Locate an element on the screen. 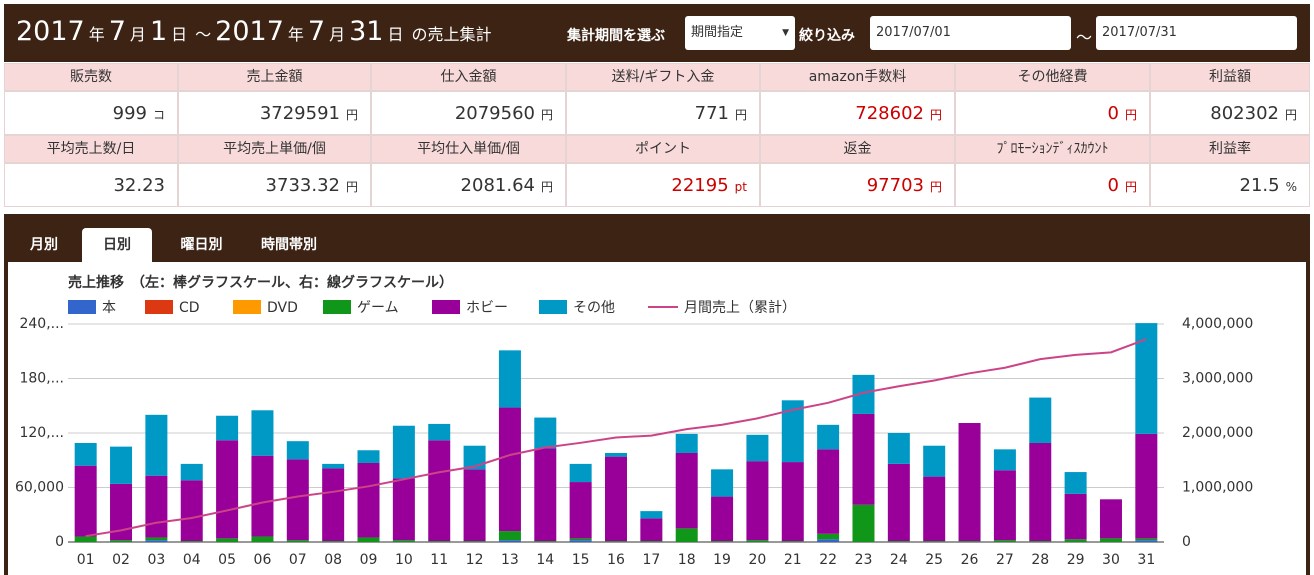 Image resolution: width=1314 pixels, height=575 pixels. stat-header: amazon手数料 is located at coordinates (857, 77).